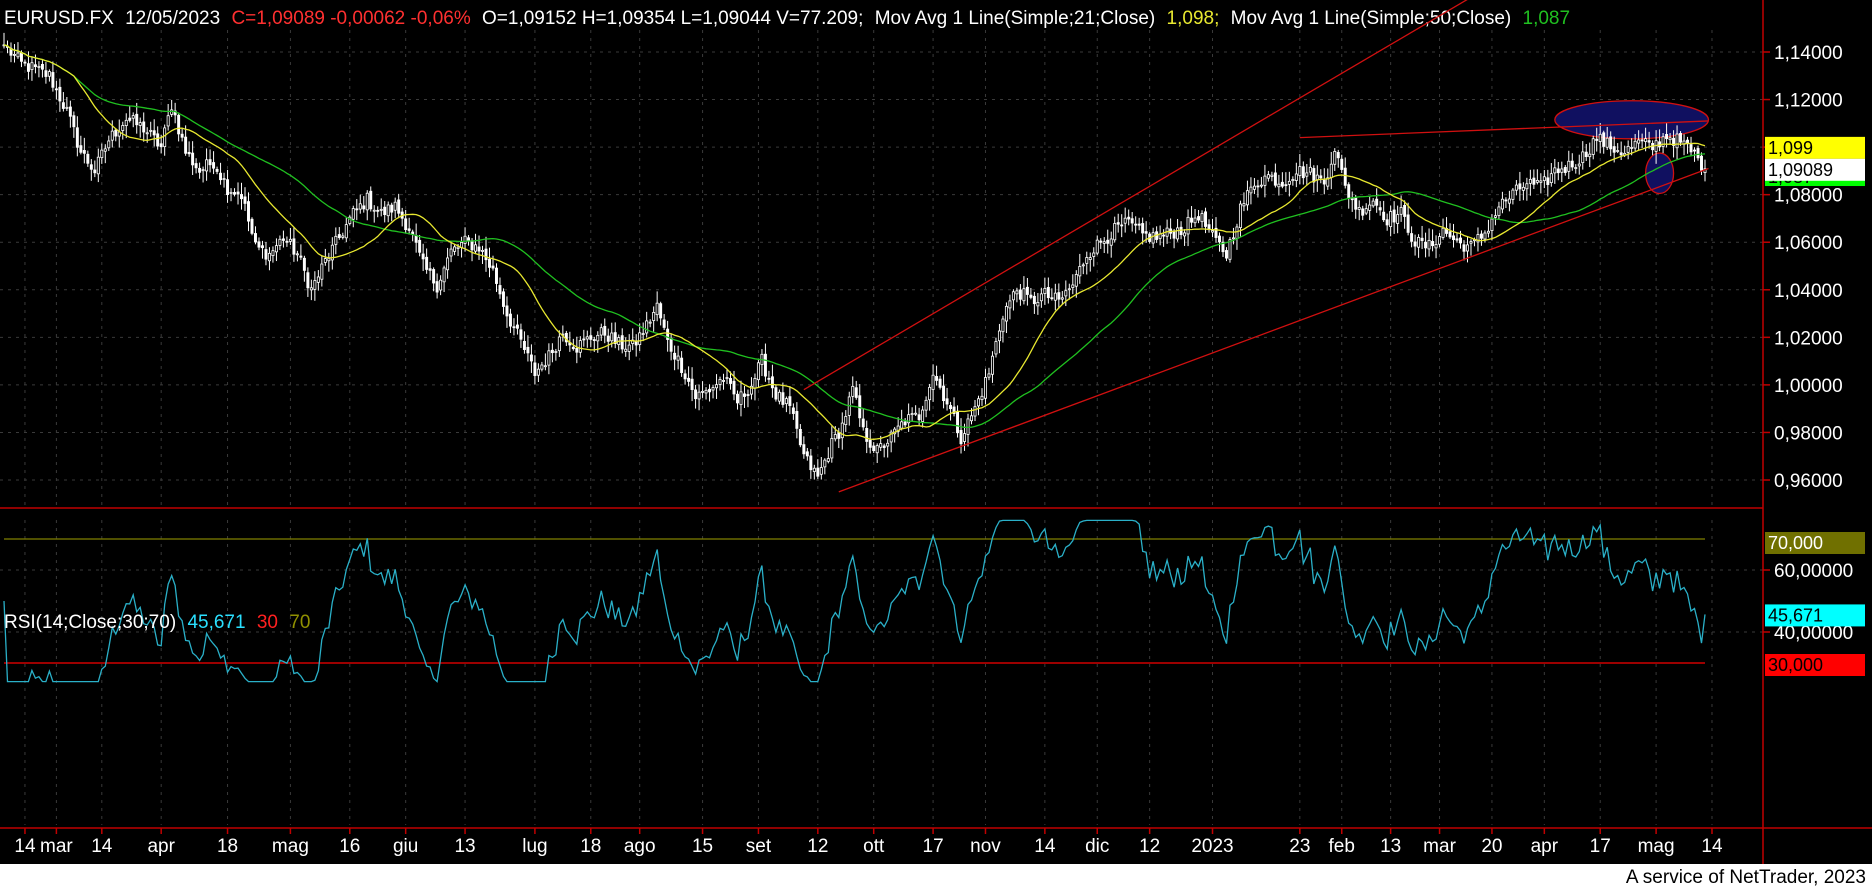 This screenshot has width=1872, height=888. Describe the element at coordinates (936, 876) in the screenshot. I see `footer-bar` at that location.